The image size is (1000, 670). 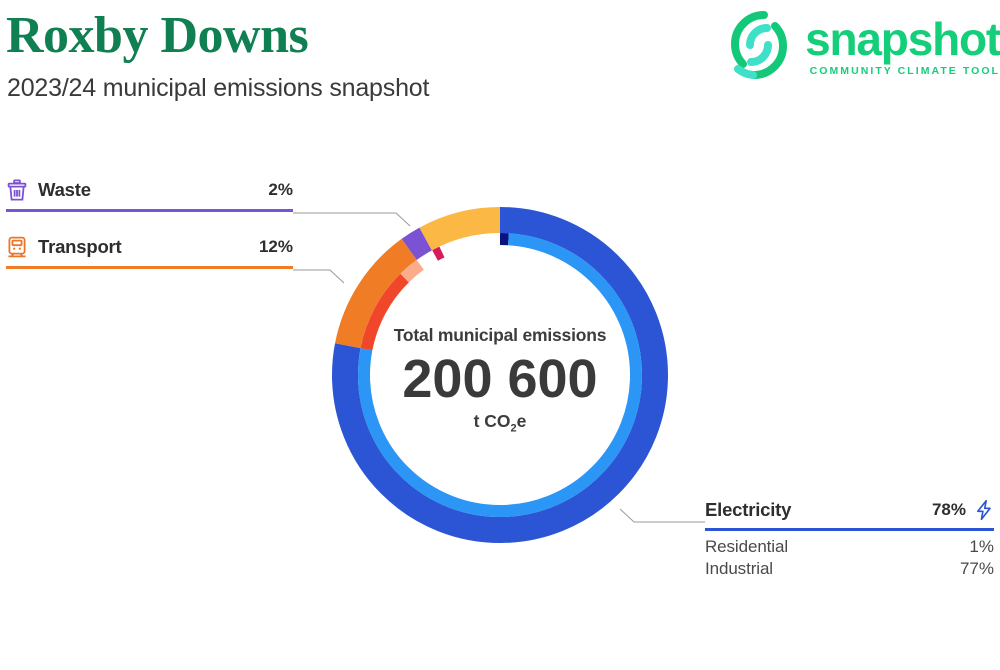 I want to click on trash-bin-icon, so click(x=17, y=190).